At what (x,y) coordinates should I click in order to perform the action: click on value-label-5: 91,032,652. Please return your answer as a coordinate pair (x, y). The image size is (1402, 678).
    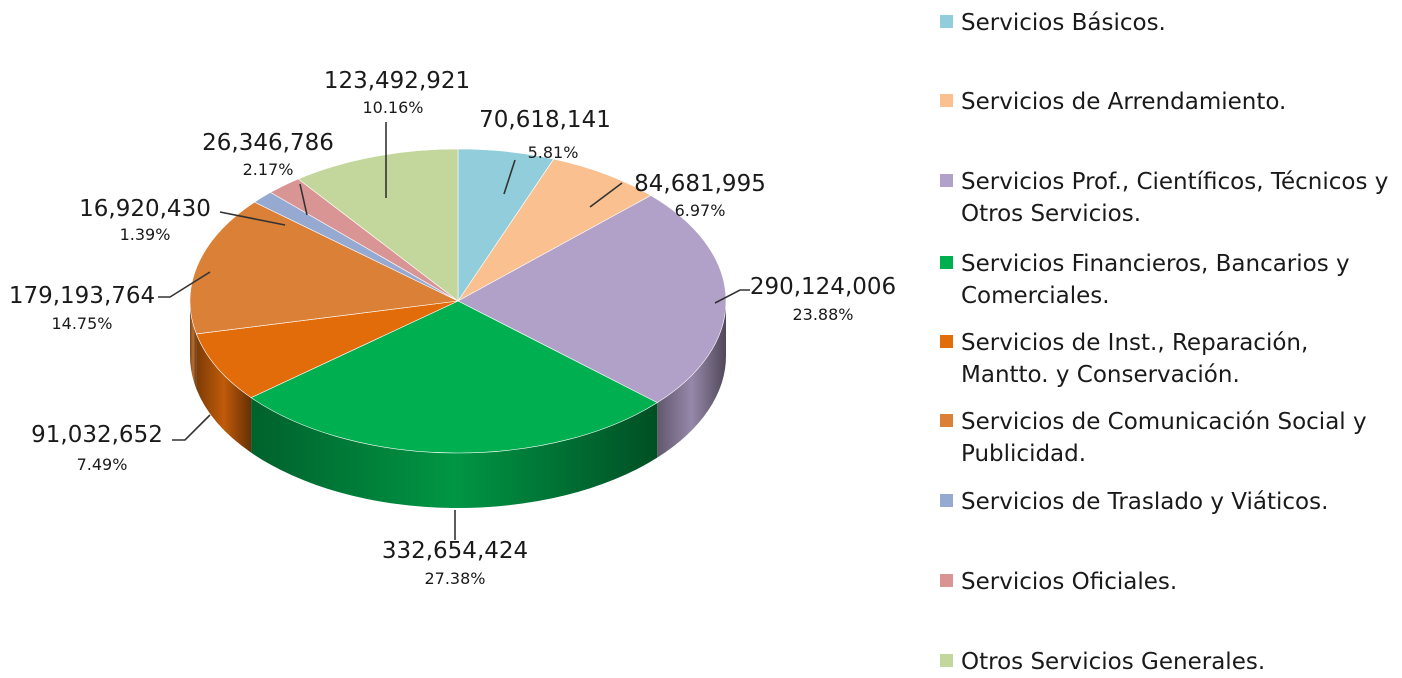
    Looking at the image, I should click on (97, 435).